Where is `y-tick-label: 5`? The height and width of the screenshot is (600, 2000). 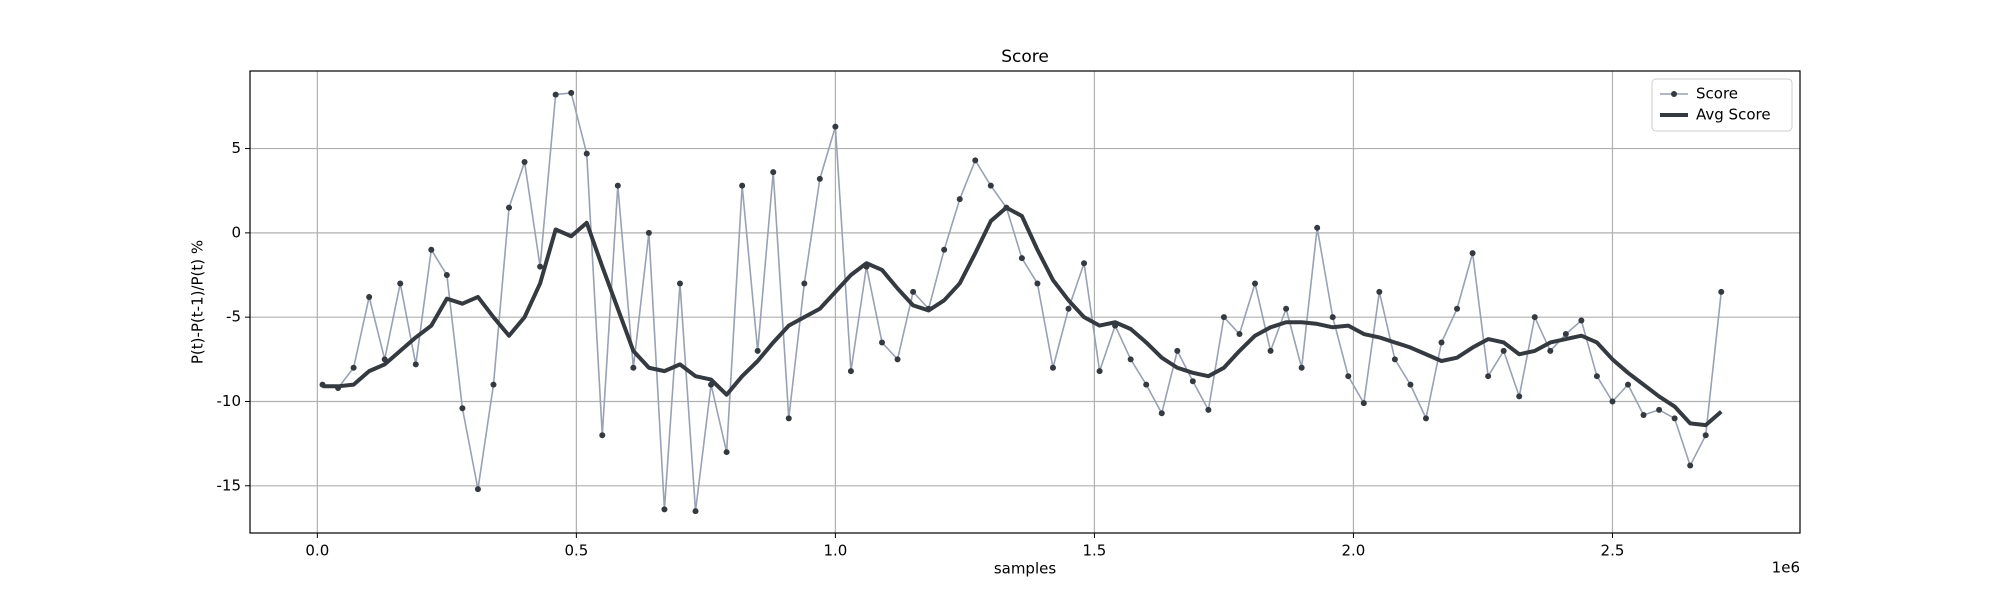 y-tick-label: 5 is located at coordinates (236, 148).